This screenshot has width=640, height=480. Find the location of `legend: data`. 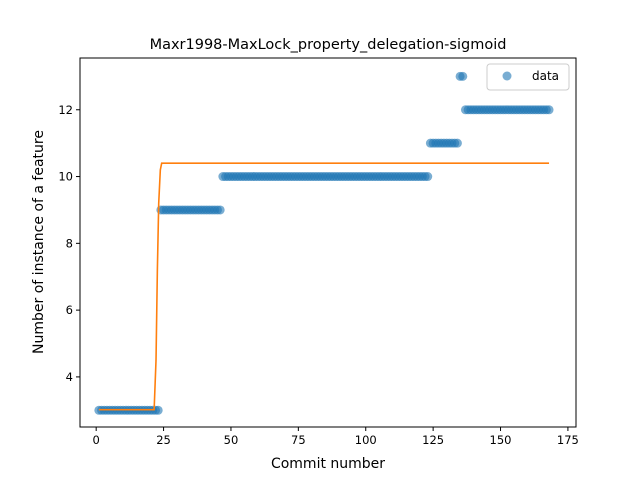

legend: data is located at coordinates (528, 77).